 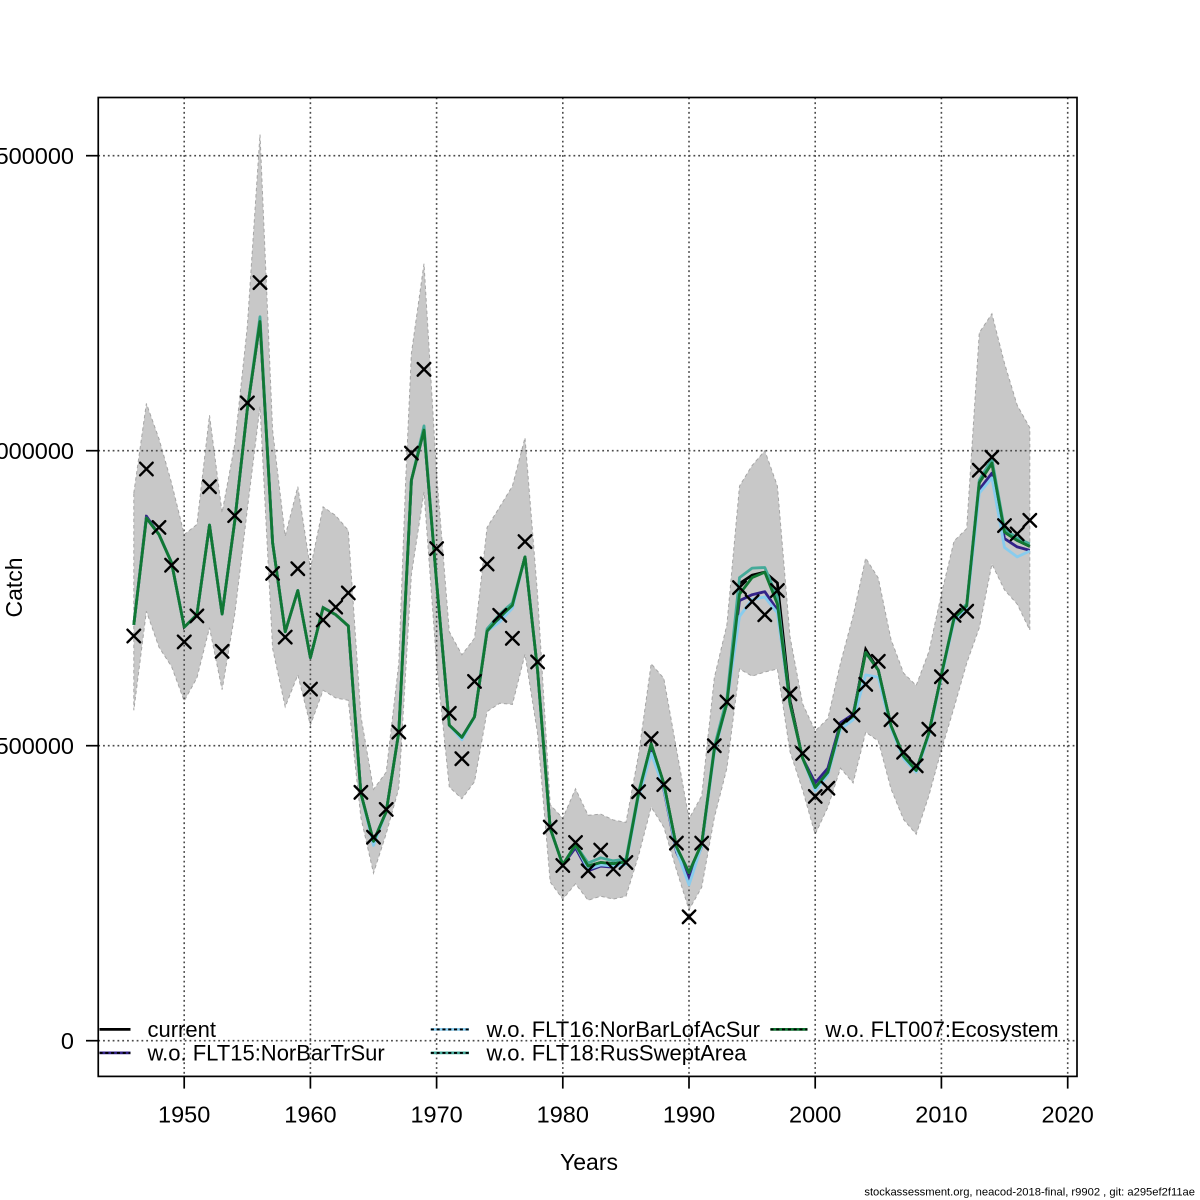 I want to click on svg-text: 500000, so click(x=37, y=746).